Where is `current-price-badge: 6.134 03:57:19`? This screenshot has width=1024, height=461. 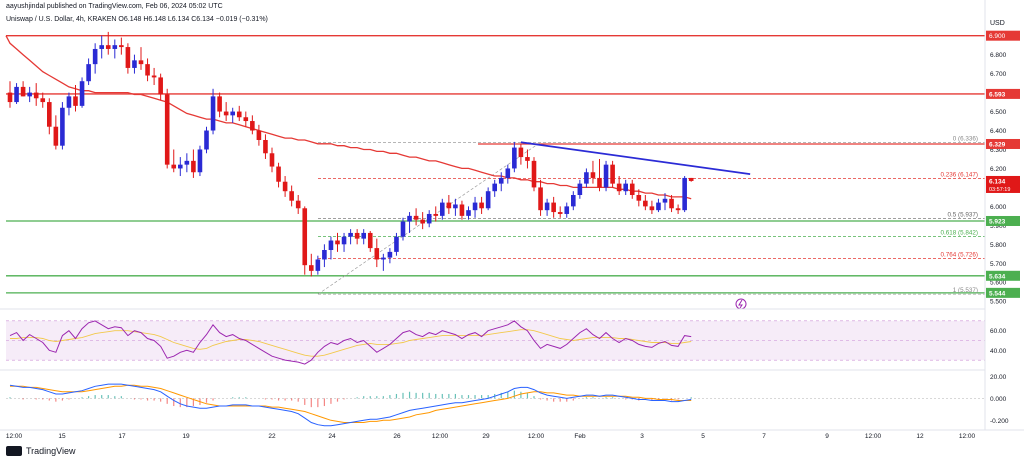 current-price-badge: 6.134 03:57:19 is located at coordinates (1003, 184).